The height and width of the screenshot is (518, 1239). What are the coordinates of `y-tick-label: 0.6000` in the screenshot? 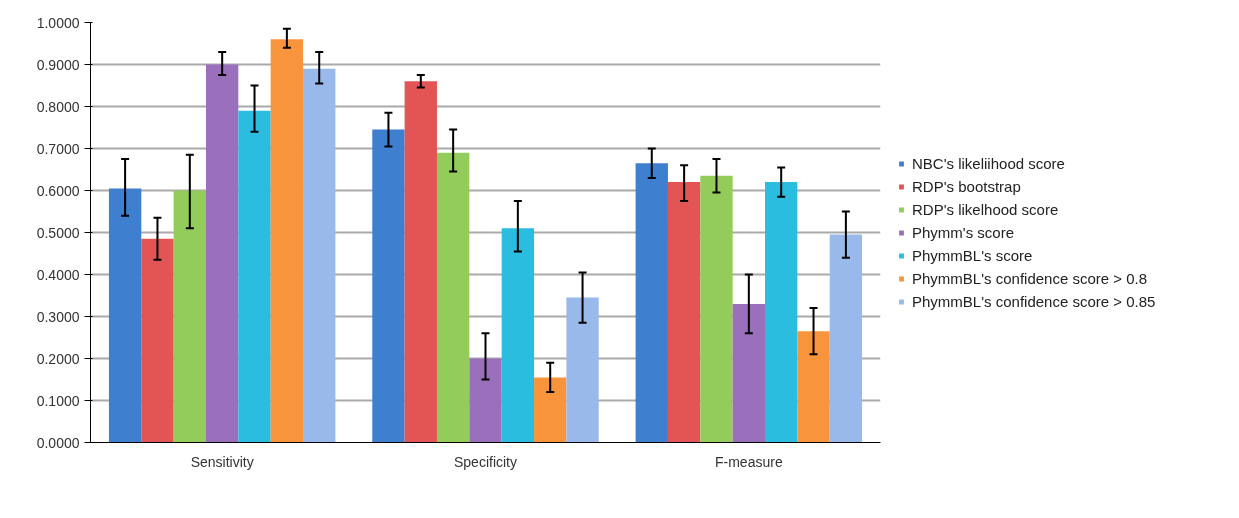 It's located at (58, 190).